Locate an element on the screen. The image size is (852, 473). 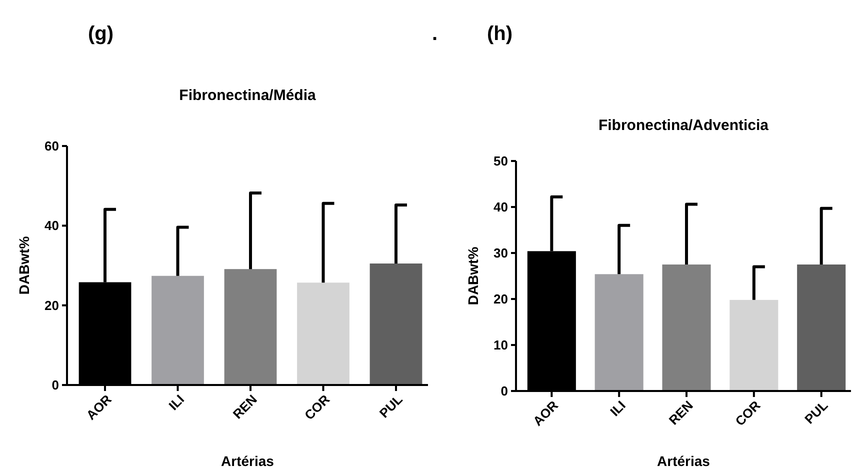
y-tick-label: 10 is located at coordinates (501, 345).